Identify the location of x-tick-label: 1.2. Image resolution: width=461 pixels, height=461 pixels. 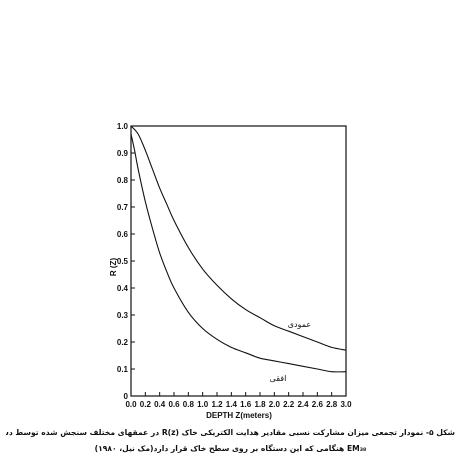
(217, 404).